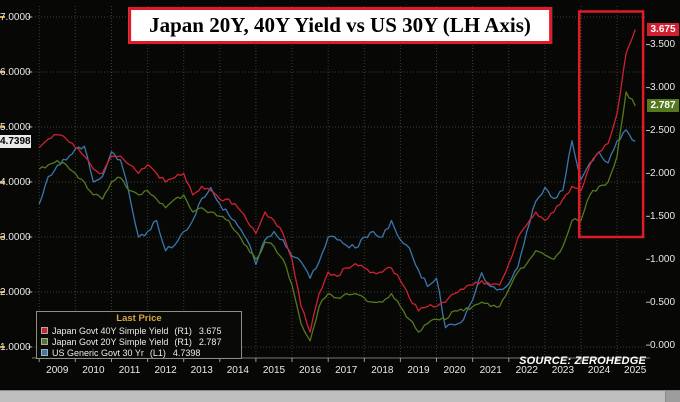 Image resolution: width=680 pixels, height=402 pixels. What do you see at coordinates (382, 370) in the screenshot?
I see `x-axis-year-label: 2018` at bounding box center [382, 370].